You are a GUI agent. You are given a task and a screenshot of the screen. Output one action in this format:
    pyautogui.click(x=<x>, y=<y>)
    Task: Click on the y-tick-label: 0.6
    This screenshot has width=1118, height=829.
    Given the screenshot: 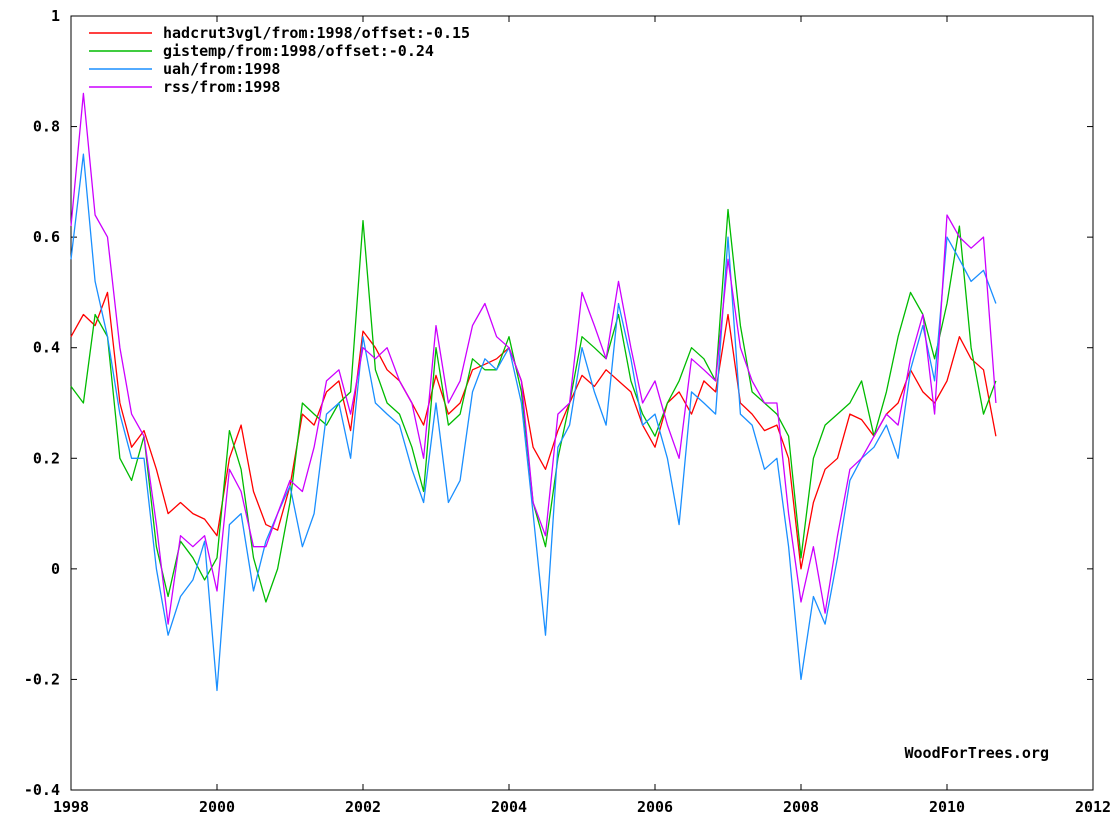 What is the action you would take?
    pyautogui.click(x=46, y=237)
    